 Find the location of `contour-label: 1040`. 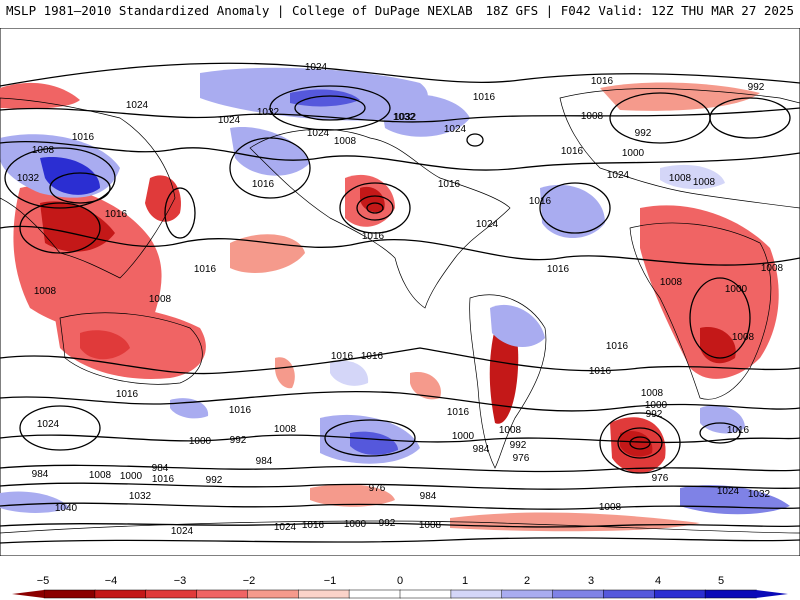

contour-label: 1040 is located at coordinates (66, 508).